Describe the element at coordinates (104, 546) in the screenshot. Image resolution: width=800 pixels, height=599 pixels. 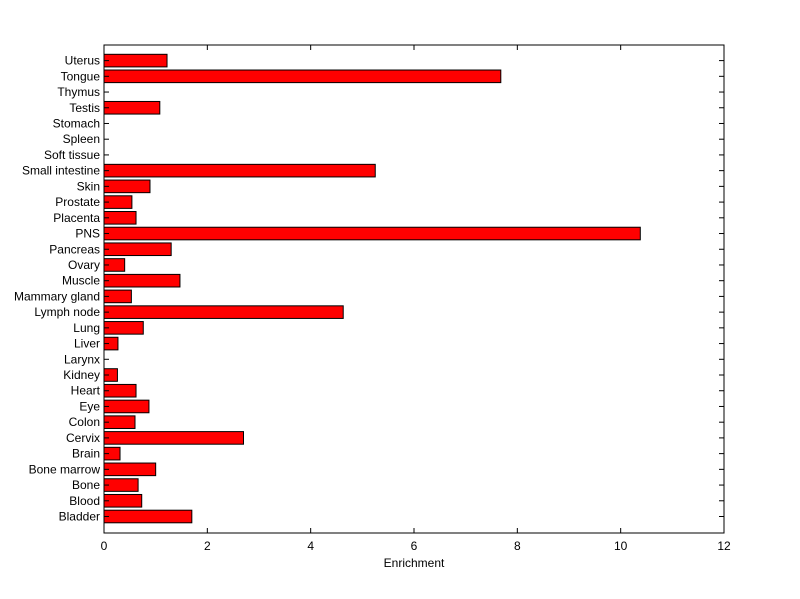
I see `x-tick-label: 0` at that location.